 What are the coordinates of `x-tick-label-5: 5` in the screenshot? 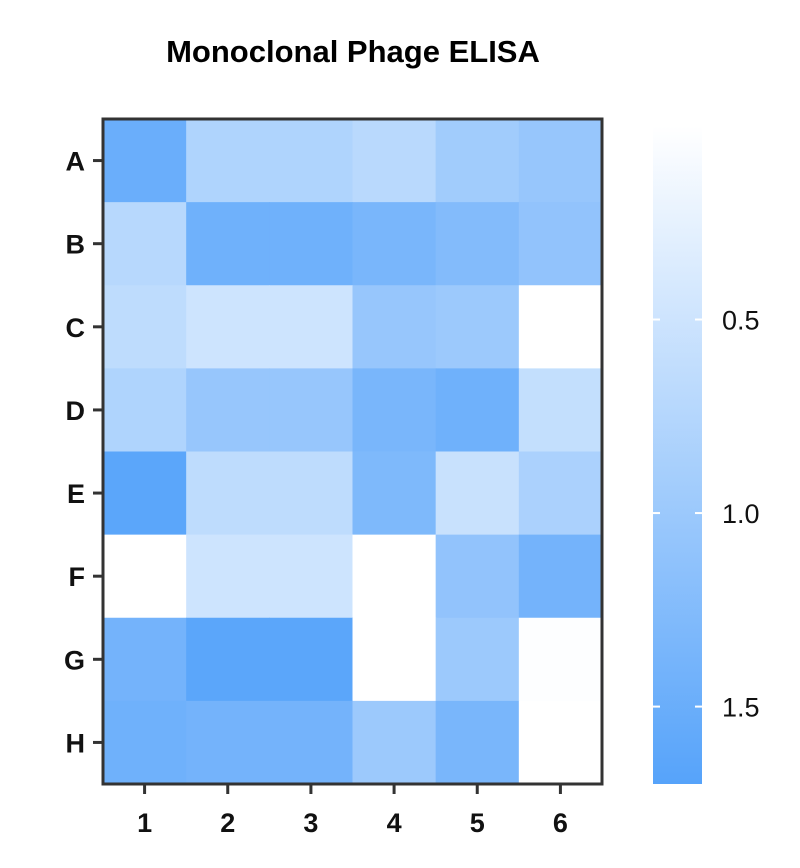 It's located at (477, 823).